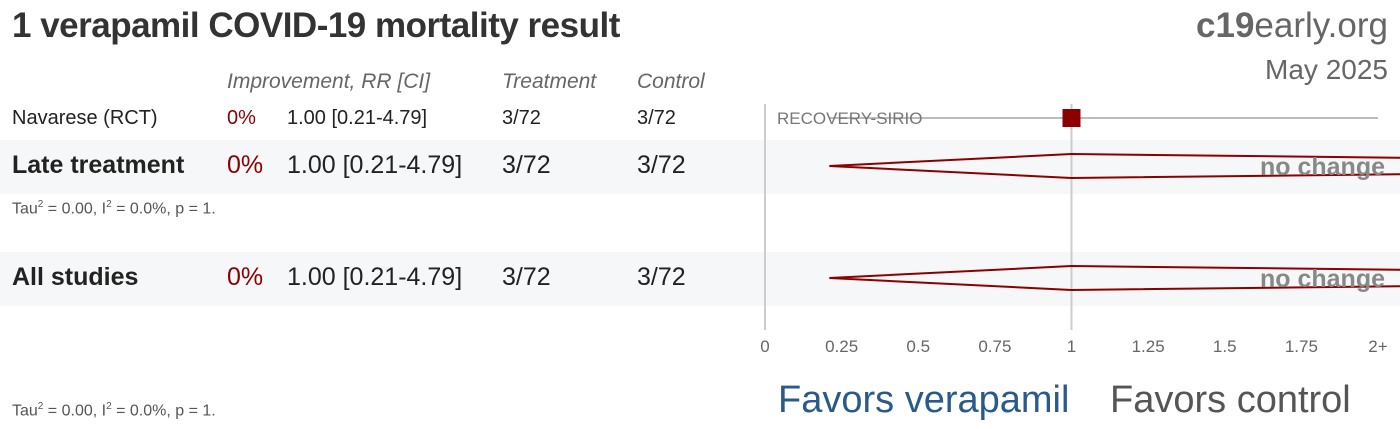  I want to click on group-control-late: 3/72, so click(661, 165).